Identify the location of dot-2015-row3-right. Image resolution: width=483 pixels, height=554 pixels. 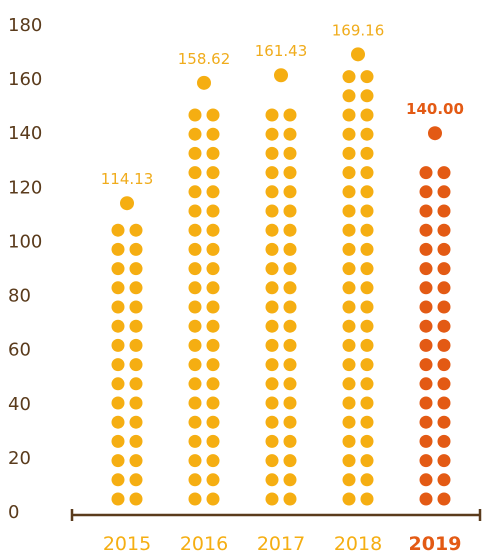
(136, 441).